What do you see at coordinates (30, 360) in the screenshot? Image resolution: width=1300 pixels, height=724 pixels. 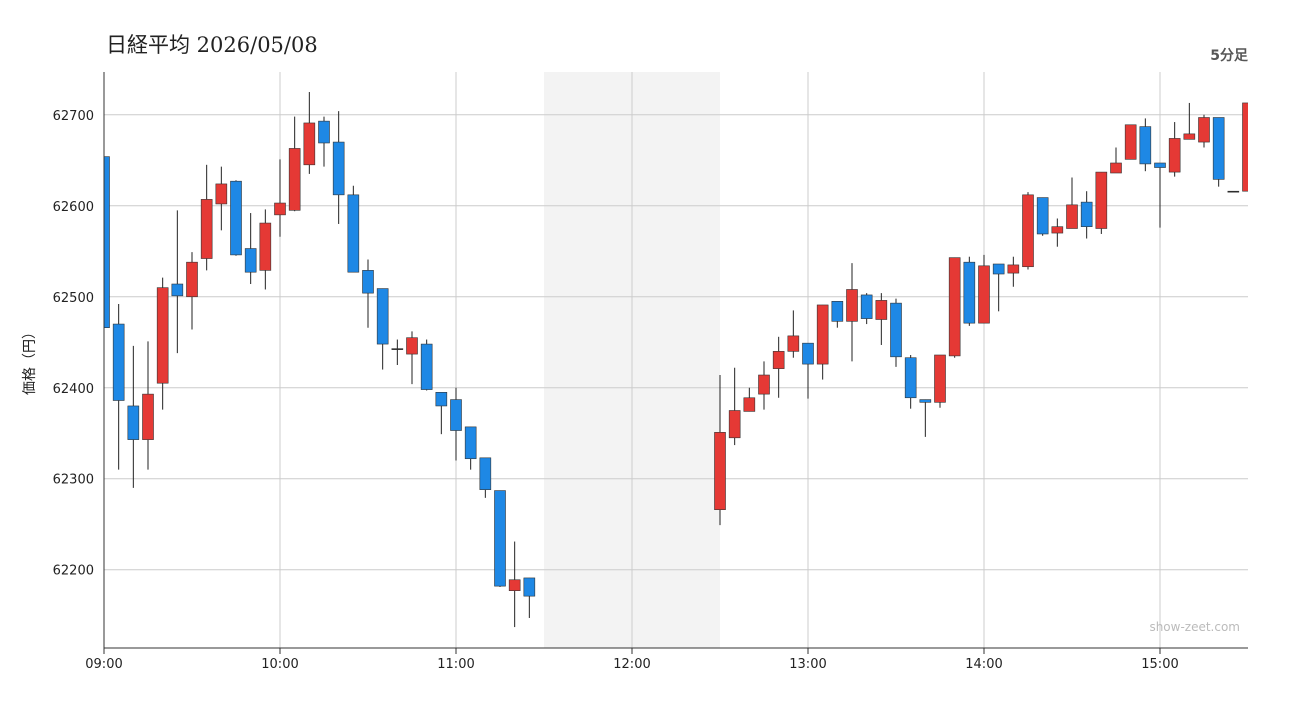 I see `y-axis-label: 価格（円）` at bounding box center [30, 360].